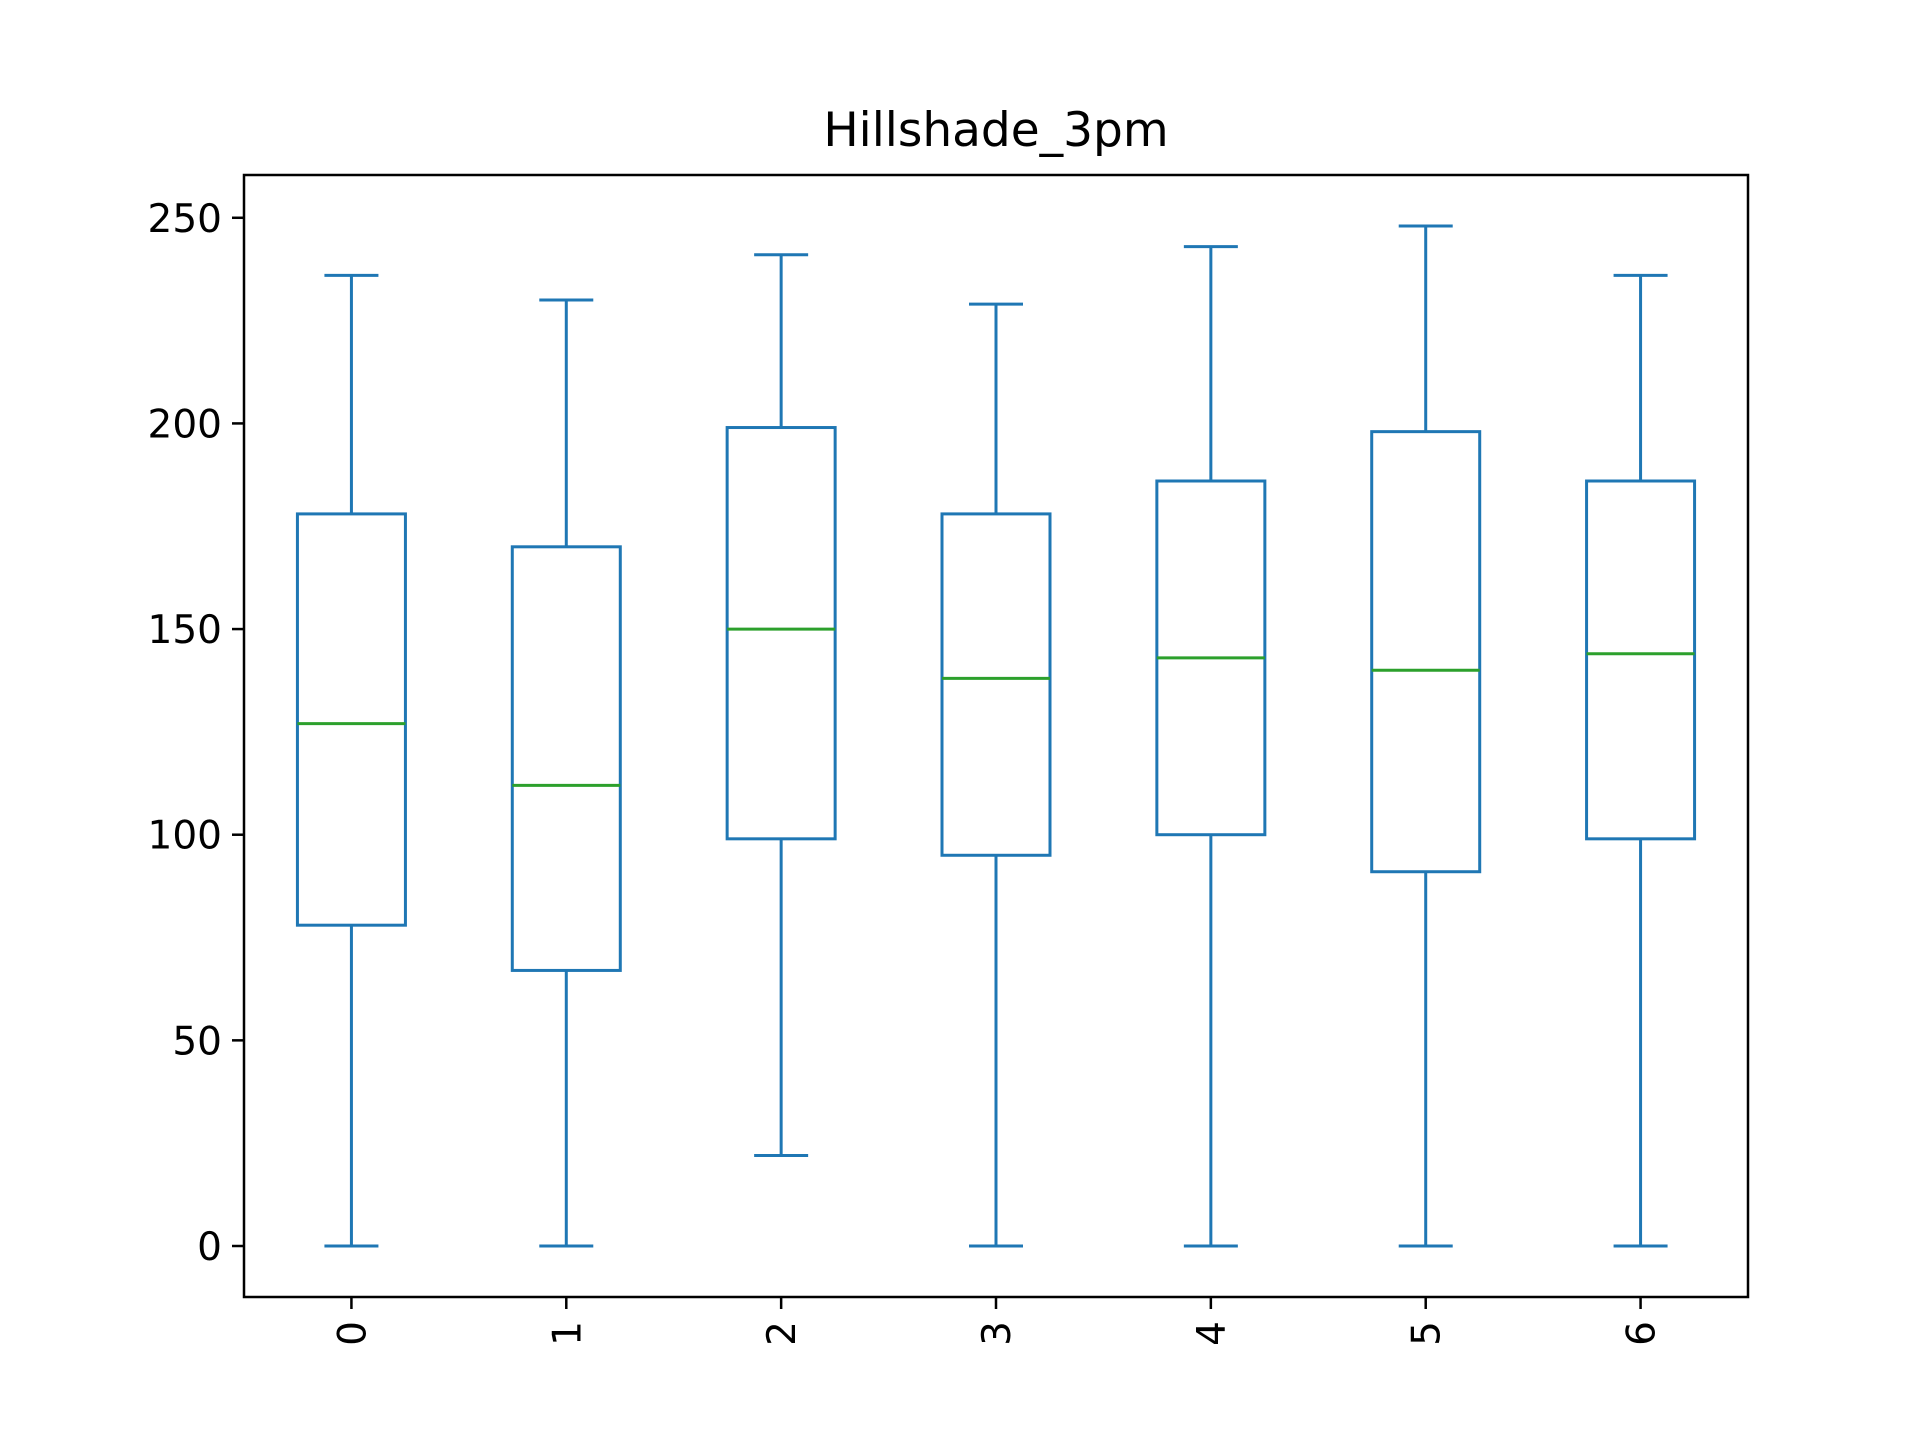 Image resolution: width=1920 pixels, height=1440 pixels. What do you see at coordinates (185, 630) in the screenshot?
I see `y-tick-label: 150` at bounding box center [185, 630].